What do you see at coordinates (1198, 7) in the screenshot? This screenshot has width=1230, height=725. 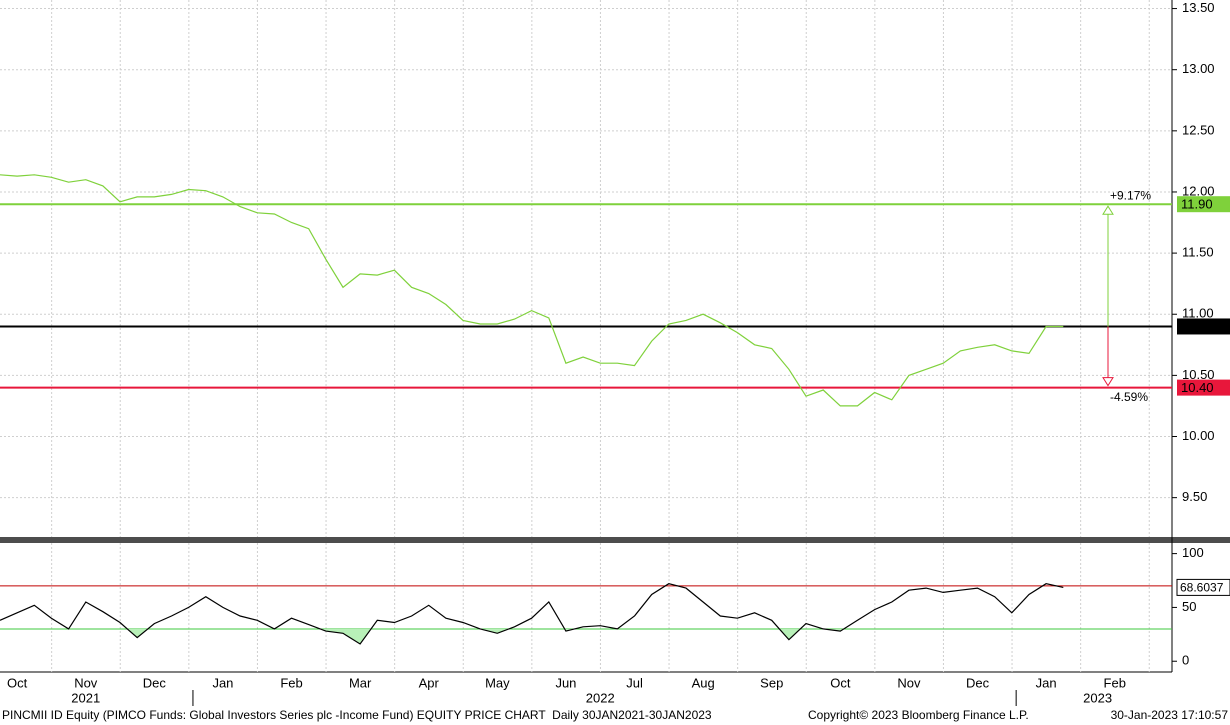 I see `y-tick-label: 13.50` at bounding box center [1198, 7].